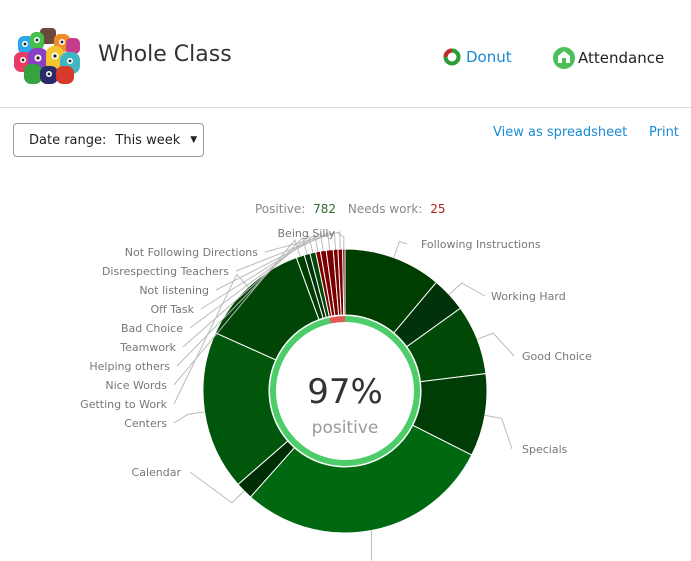  What do you see at coordinates (621, 58) in the screenshot?
I see `attendance-label: Attendance` at bounding box center [621, 58].